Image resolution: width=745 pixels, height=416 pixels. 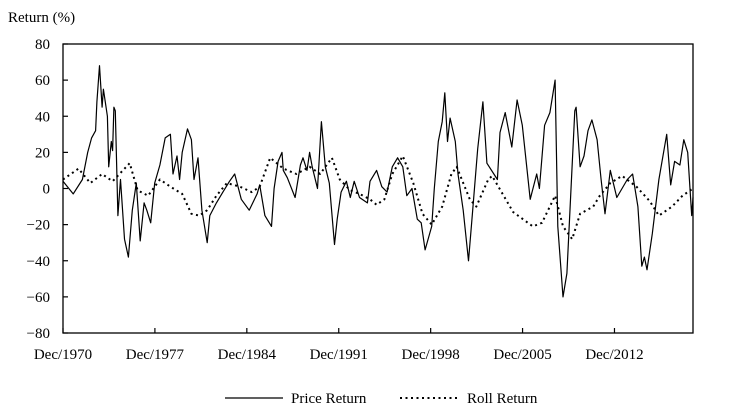 I want to click on y-tick-label: 20, so click(x=42, y=153).